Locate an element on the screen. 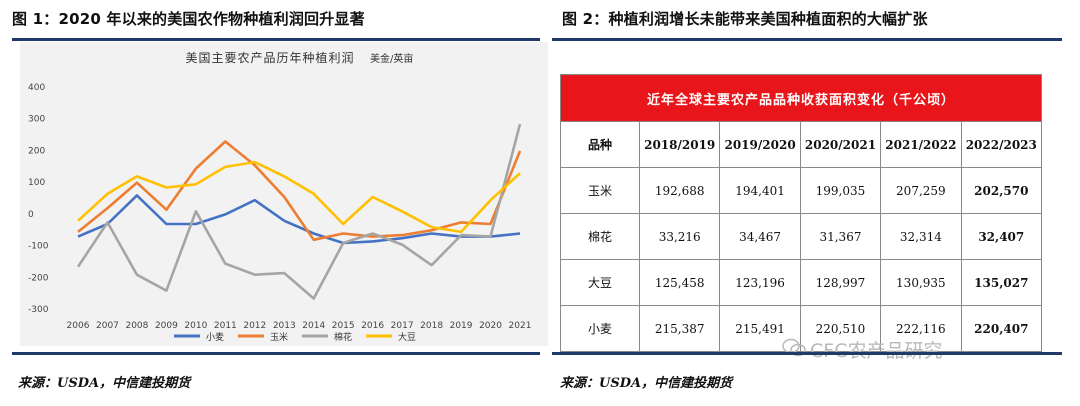 The image size is (1080, 406). table-cell: 32,314 is located at coordinates (921, 236).